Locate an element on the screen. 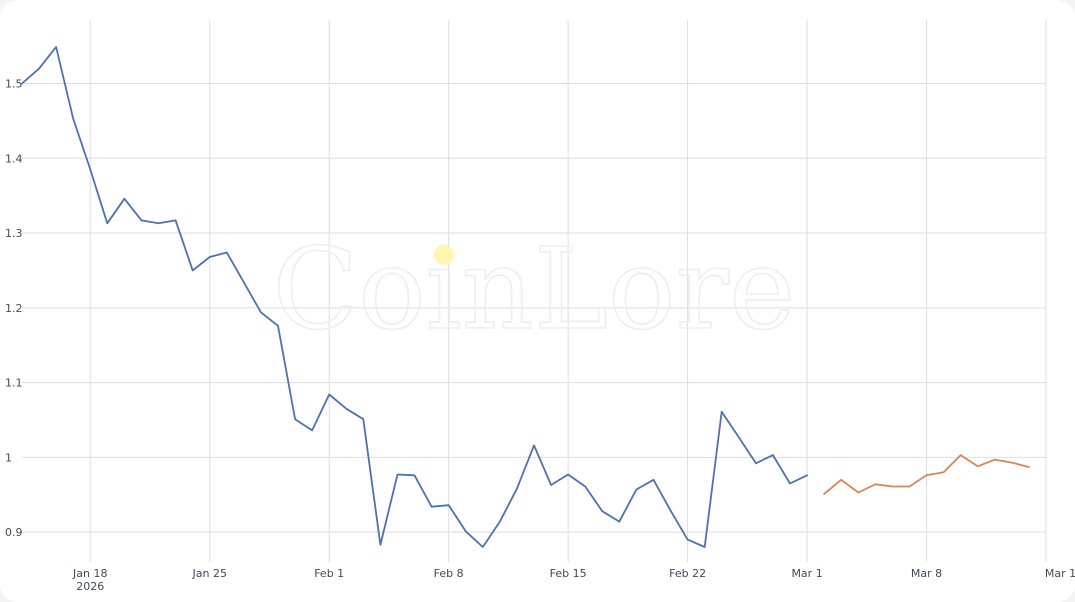 The height and width of the screenshot is (602, 1075). cursor-highlight is located at coordinates (444, 255).